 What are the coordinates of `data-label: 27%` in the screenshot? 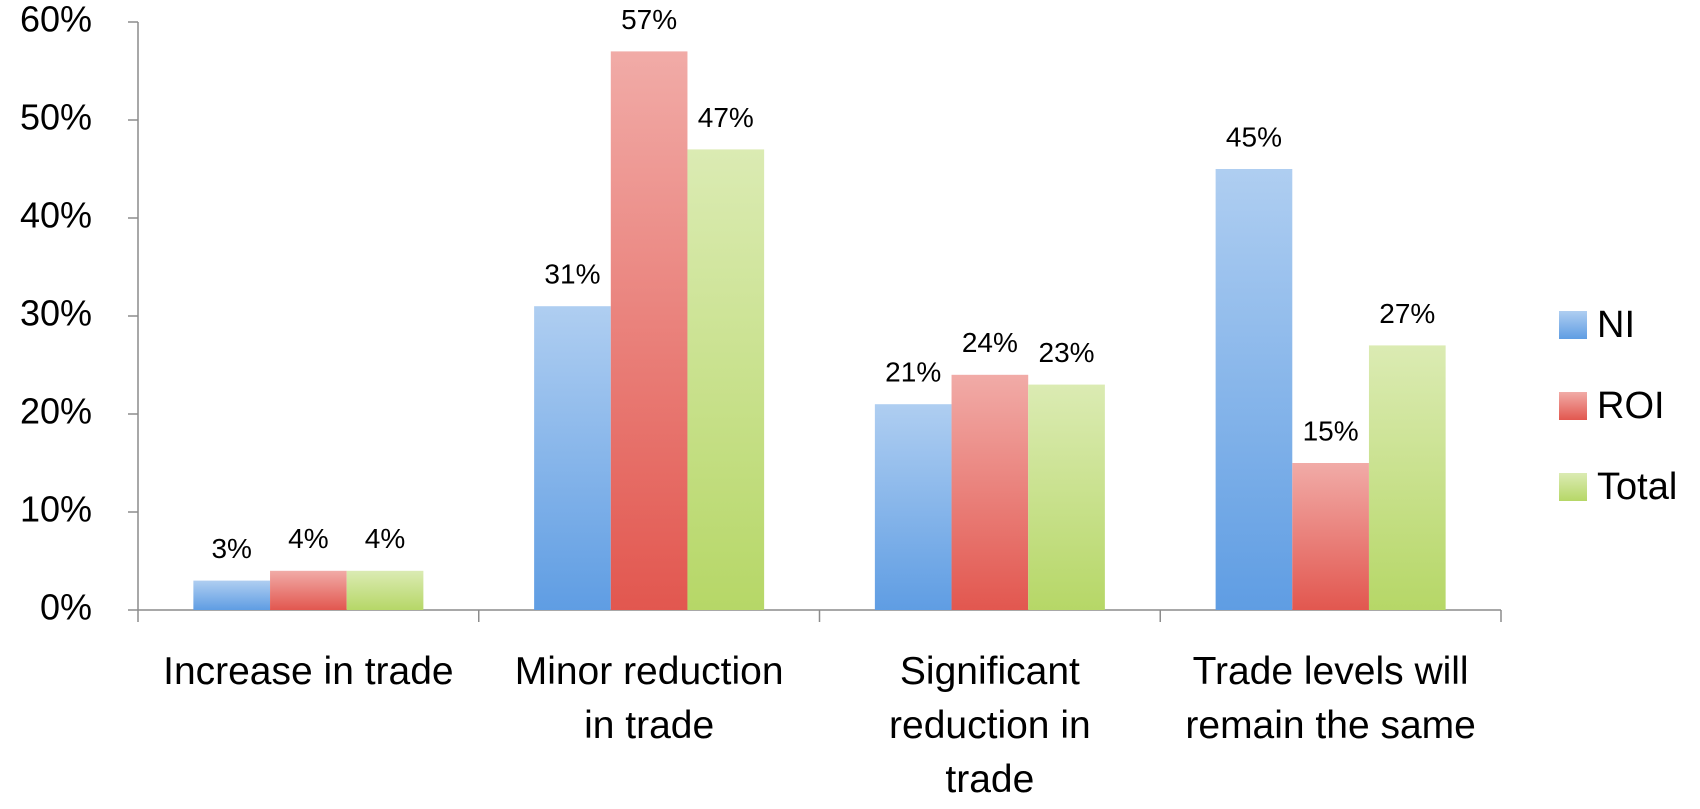 It's located at (1407, 313).